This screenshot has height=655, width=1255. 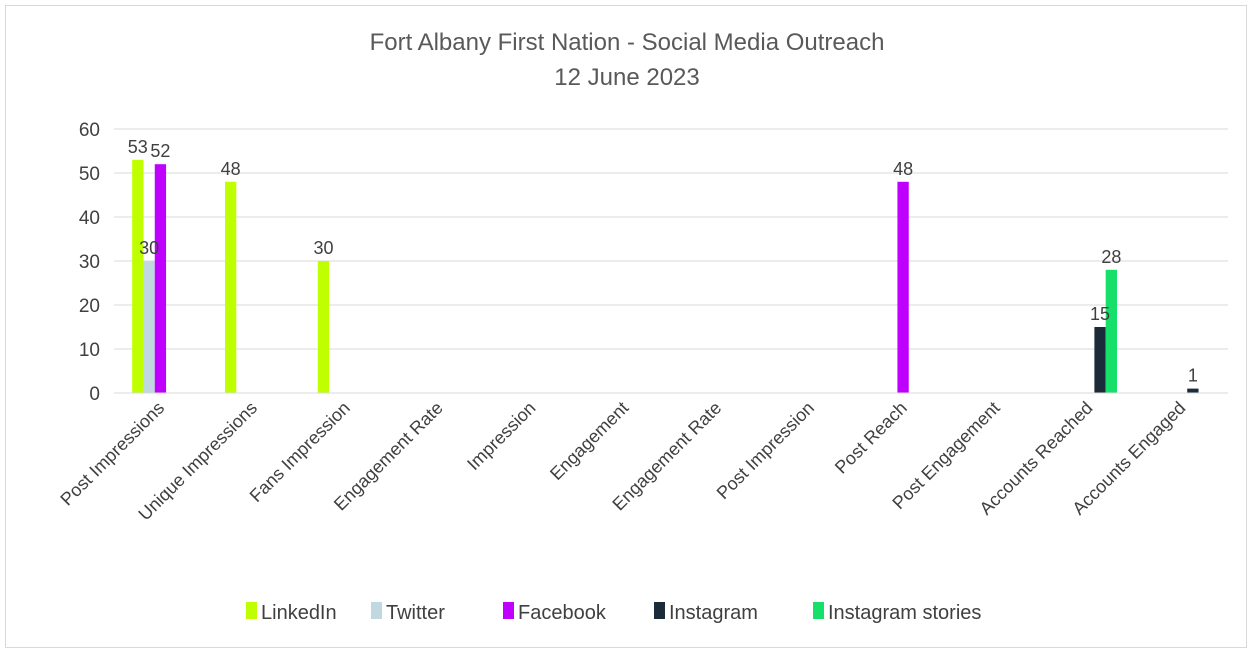 I want to click on bar-twitter, so click(x=148, y=327).